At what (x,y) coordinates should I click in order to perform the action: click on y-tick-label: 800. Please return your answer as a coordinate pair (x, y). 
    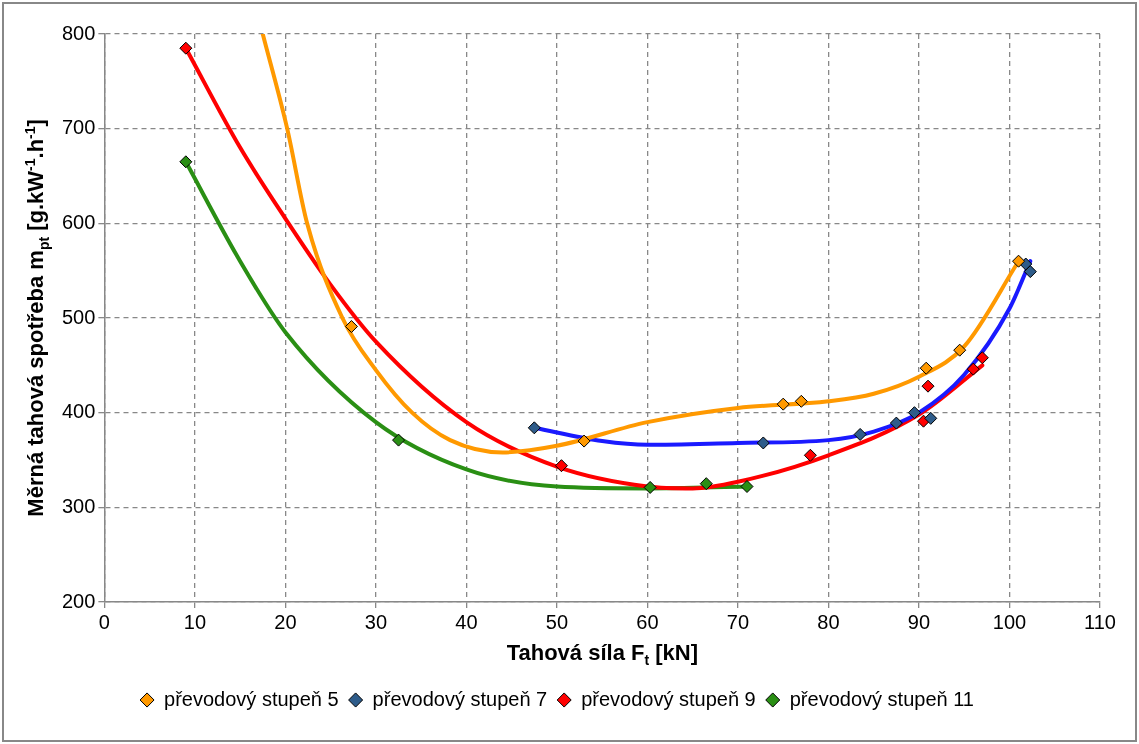
    Looking at the image, I should click on (78, 32).